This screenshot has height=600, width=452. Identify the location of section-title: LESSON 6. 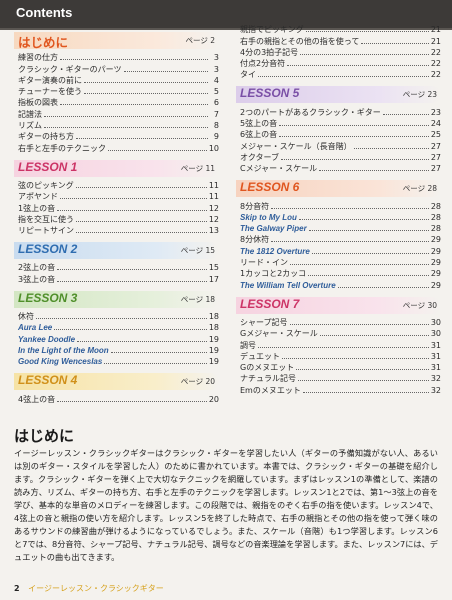
(270, 187).